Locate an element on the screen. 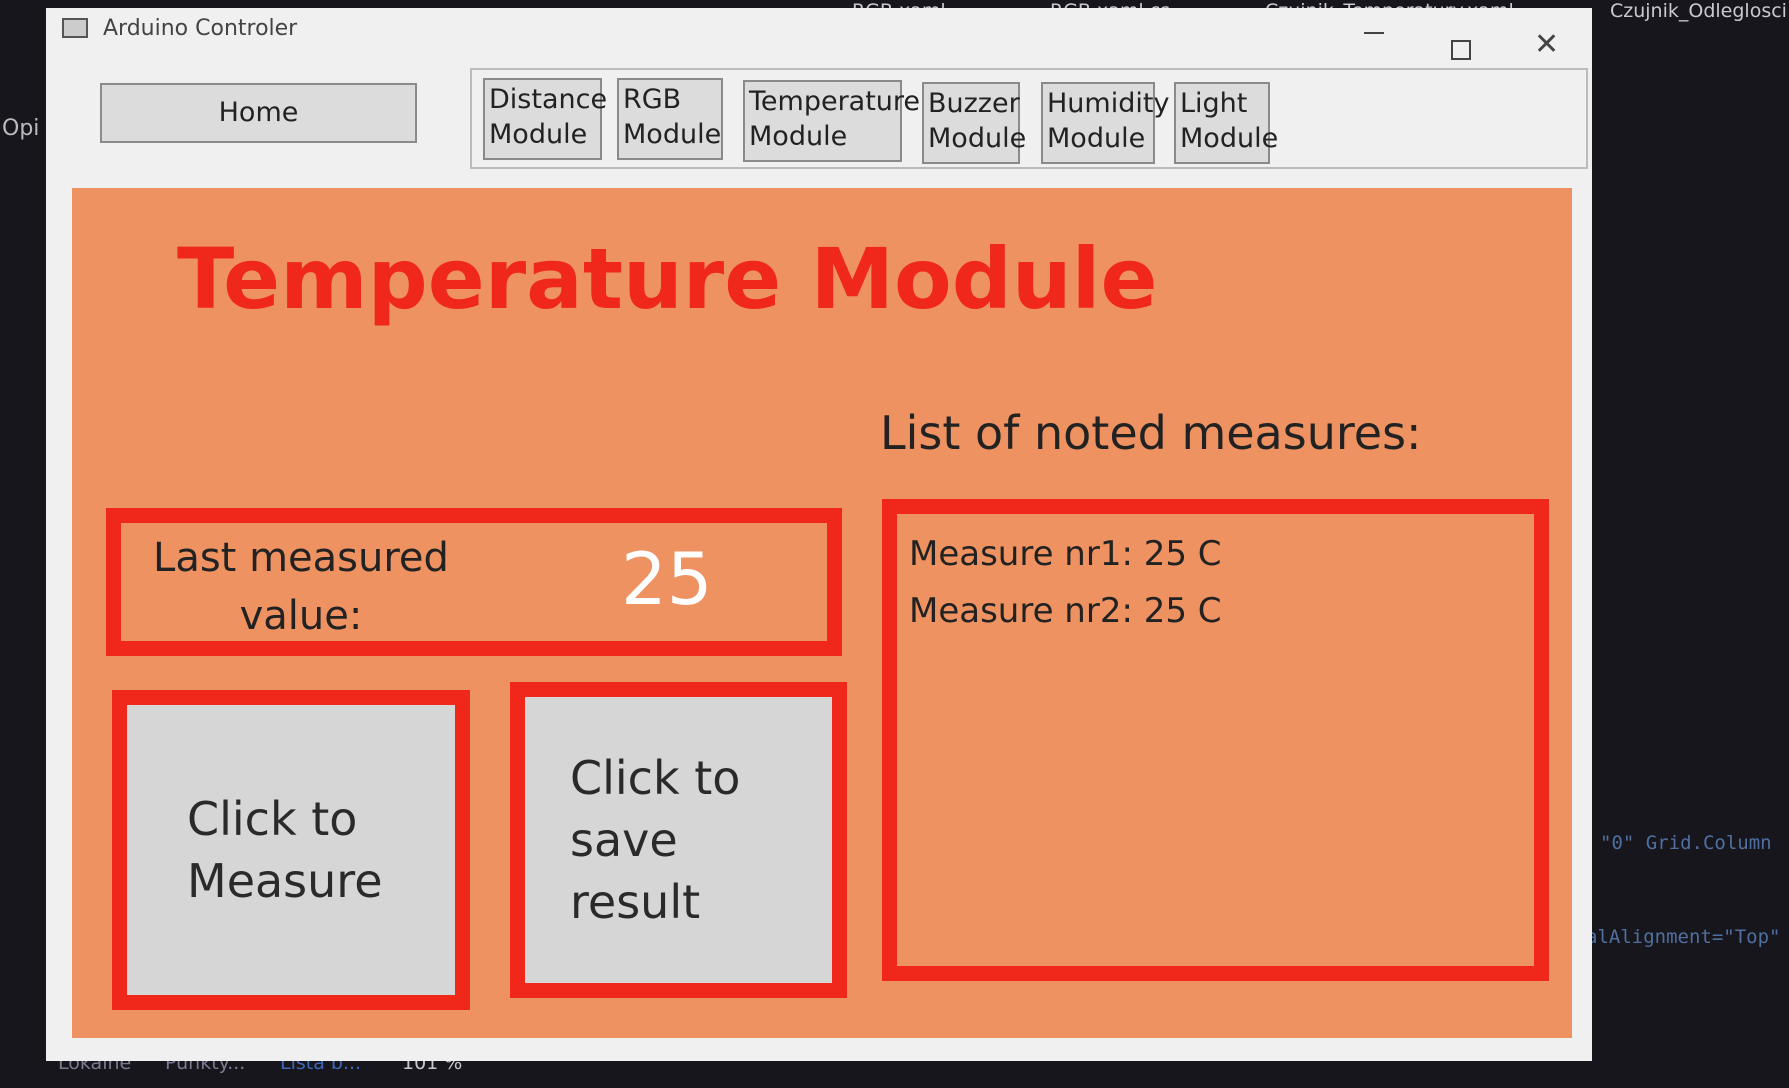  code-line: alAlignment="Top" is located at coordinates (1683, 937).